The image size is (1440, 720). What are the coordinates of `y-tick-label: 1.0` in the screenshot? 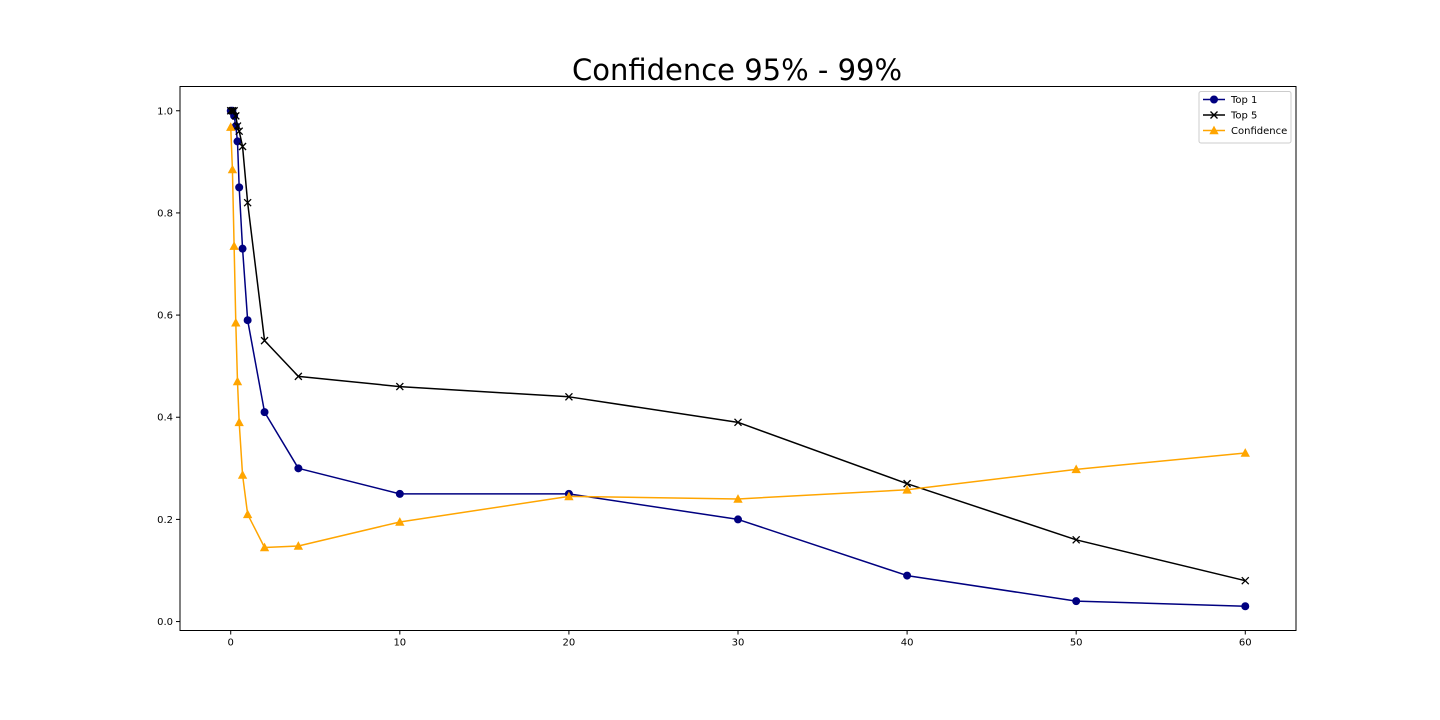 It's located at (165, 111).